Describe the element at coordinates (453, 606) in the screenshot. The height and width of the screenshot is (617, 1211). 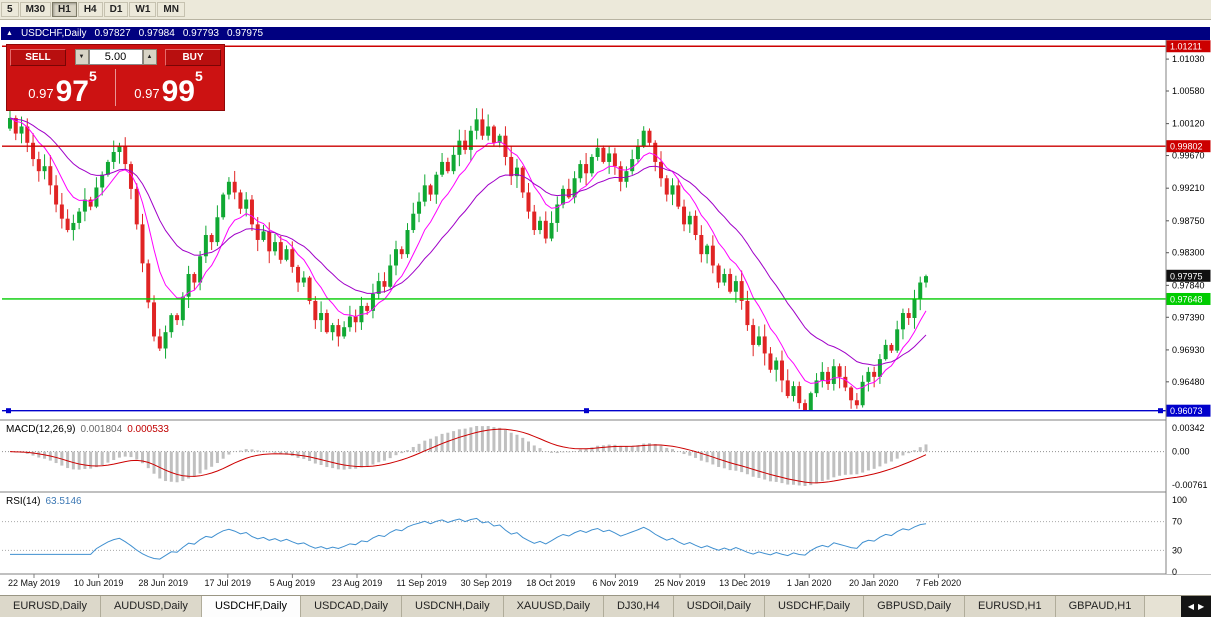
I see `chart-tab-usdcnh-daily: USDCNH,Daily` at that location.